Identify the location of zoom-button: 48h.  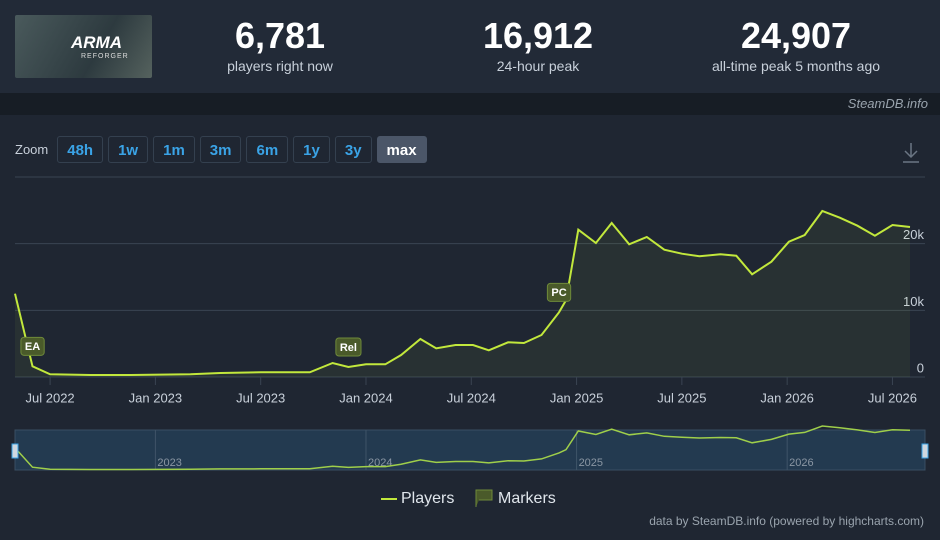
(80, 149).